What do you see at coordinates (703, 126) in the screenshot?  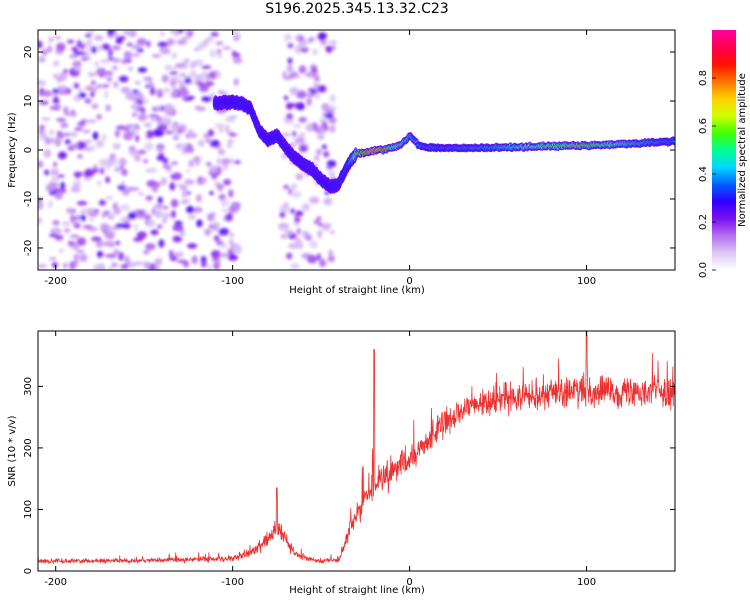 I see `colorbar-tick-label: 0.6` at bounding box center [703, 126].